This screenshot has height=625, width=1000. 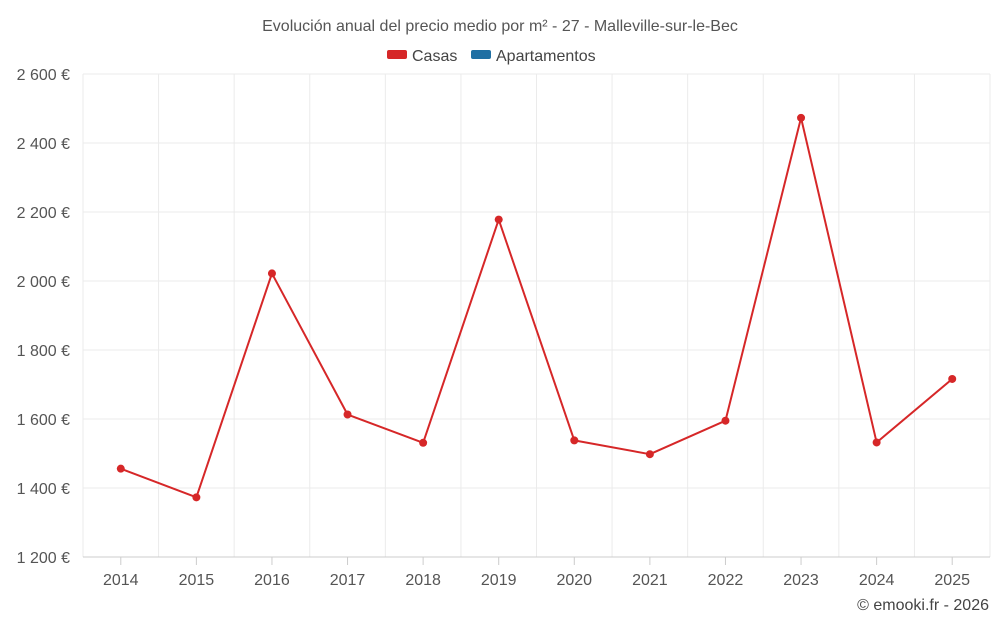 What do you see at coordinates (801, 117) in the screenshot?
I see `data-point-casas-2023` at bounding box center [801, 117].